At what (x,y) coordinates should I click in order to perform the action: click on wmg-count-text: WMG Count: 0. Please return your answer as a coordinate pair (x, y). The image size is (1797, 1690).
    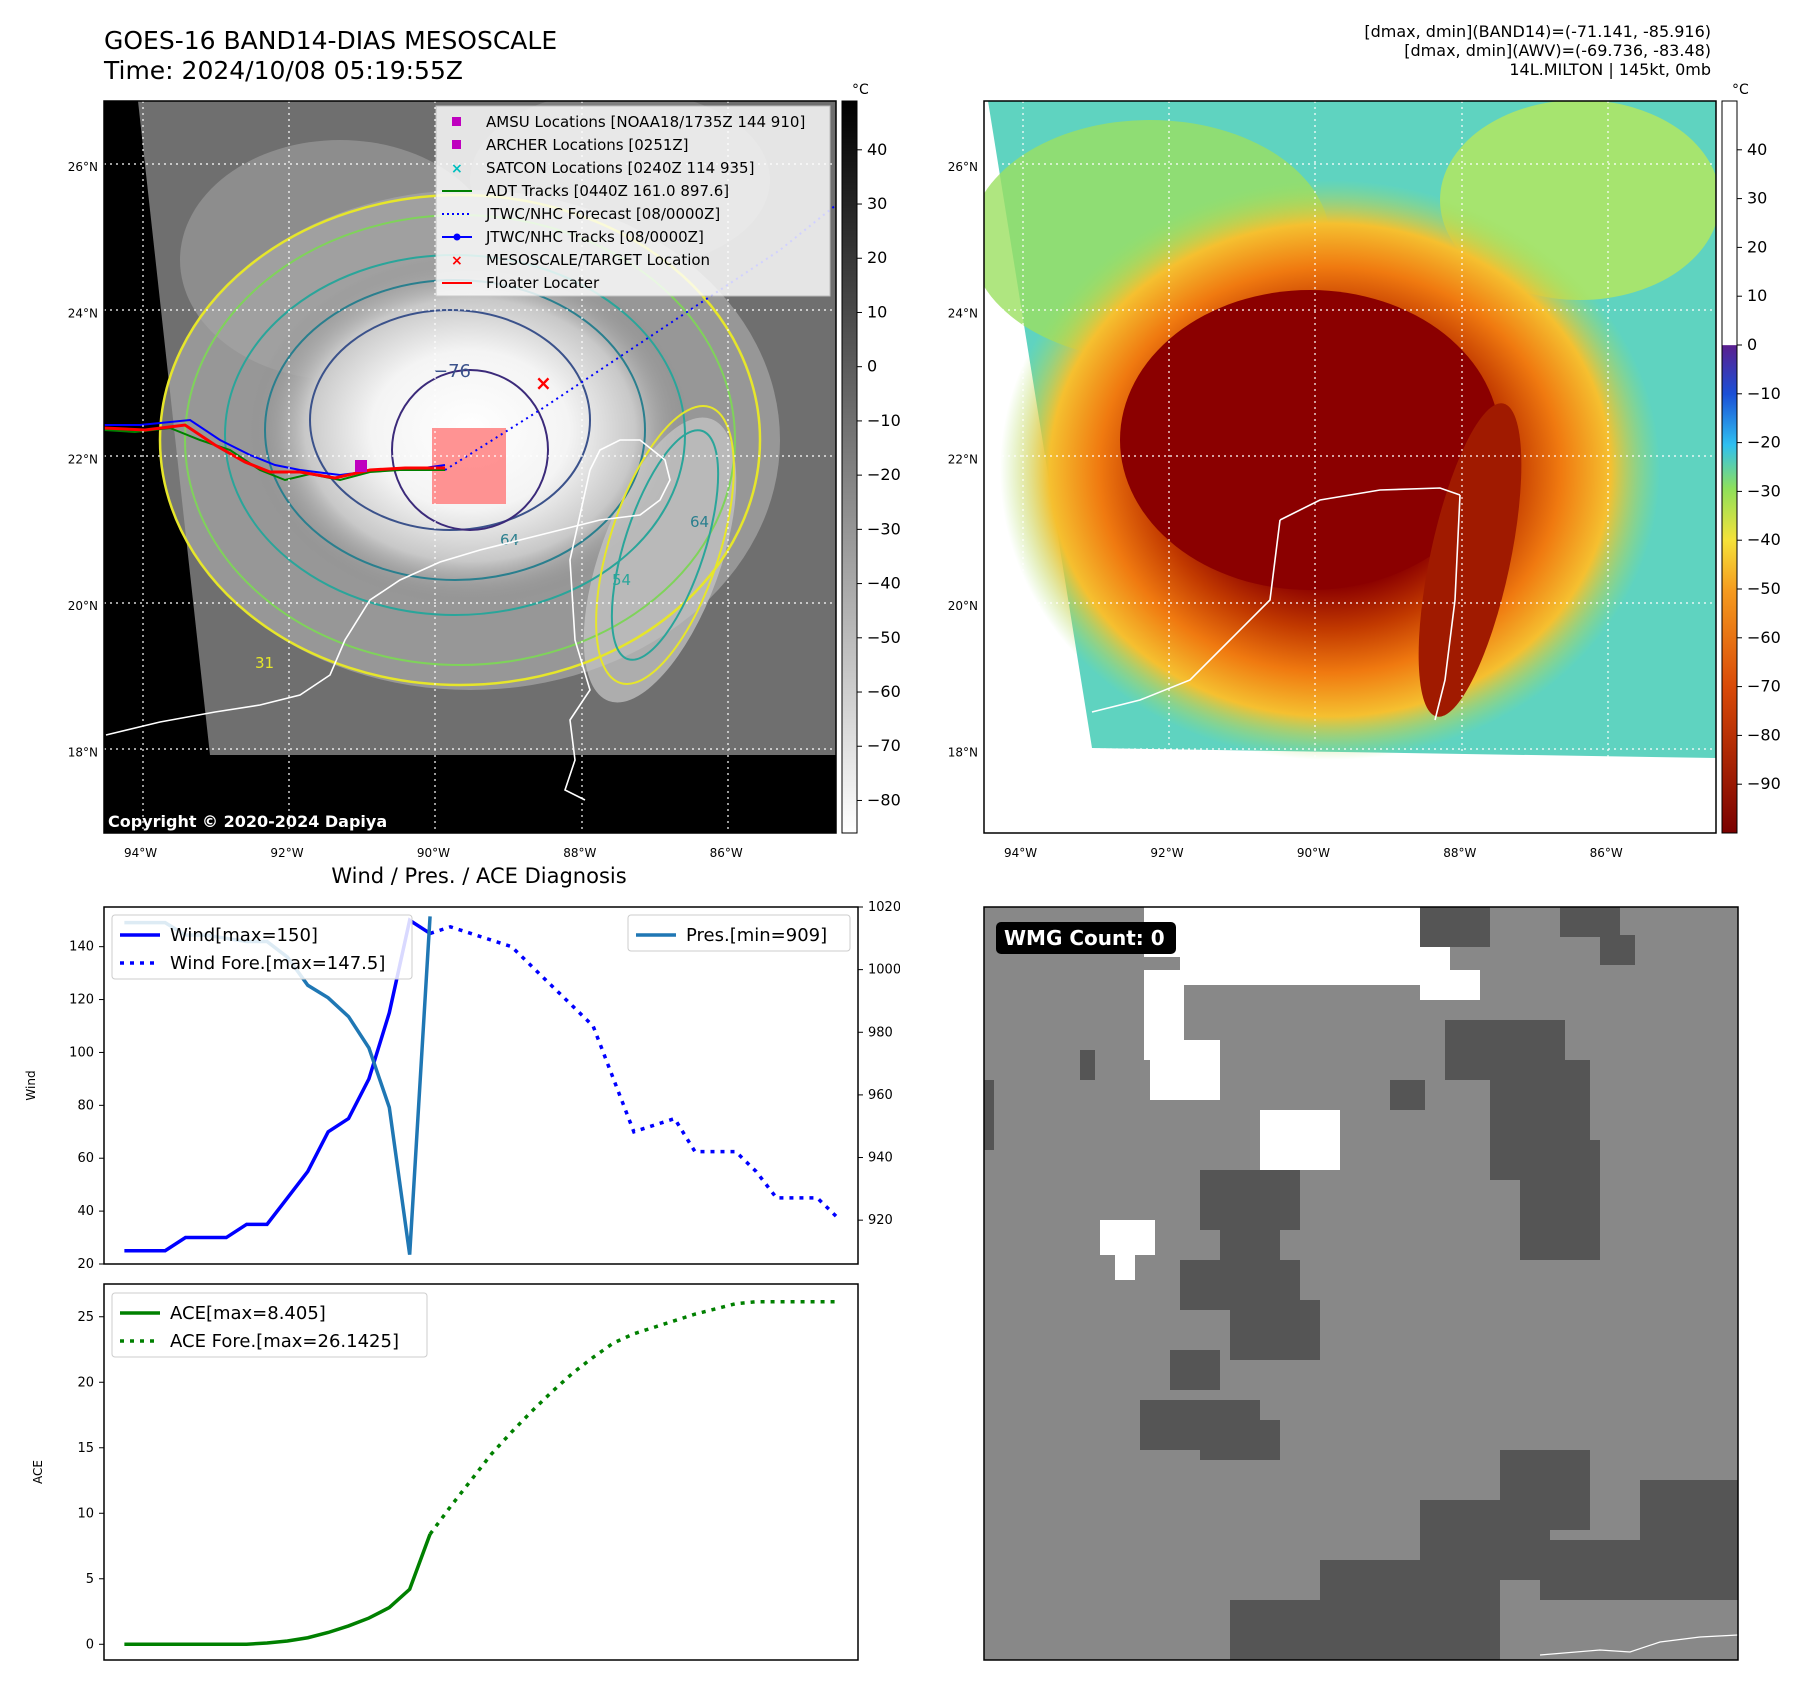
    Looking at the image, I should click on (1084, 938).